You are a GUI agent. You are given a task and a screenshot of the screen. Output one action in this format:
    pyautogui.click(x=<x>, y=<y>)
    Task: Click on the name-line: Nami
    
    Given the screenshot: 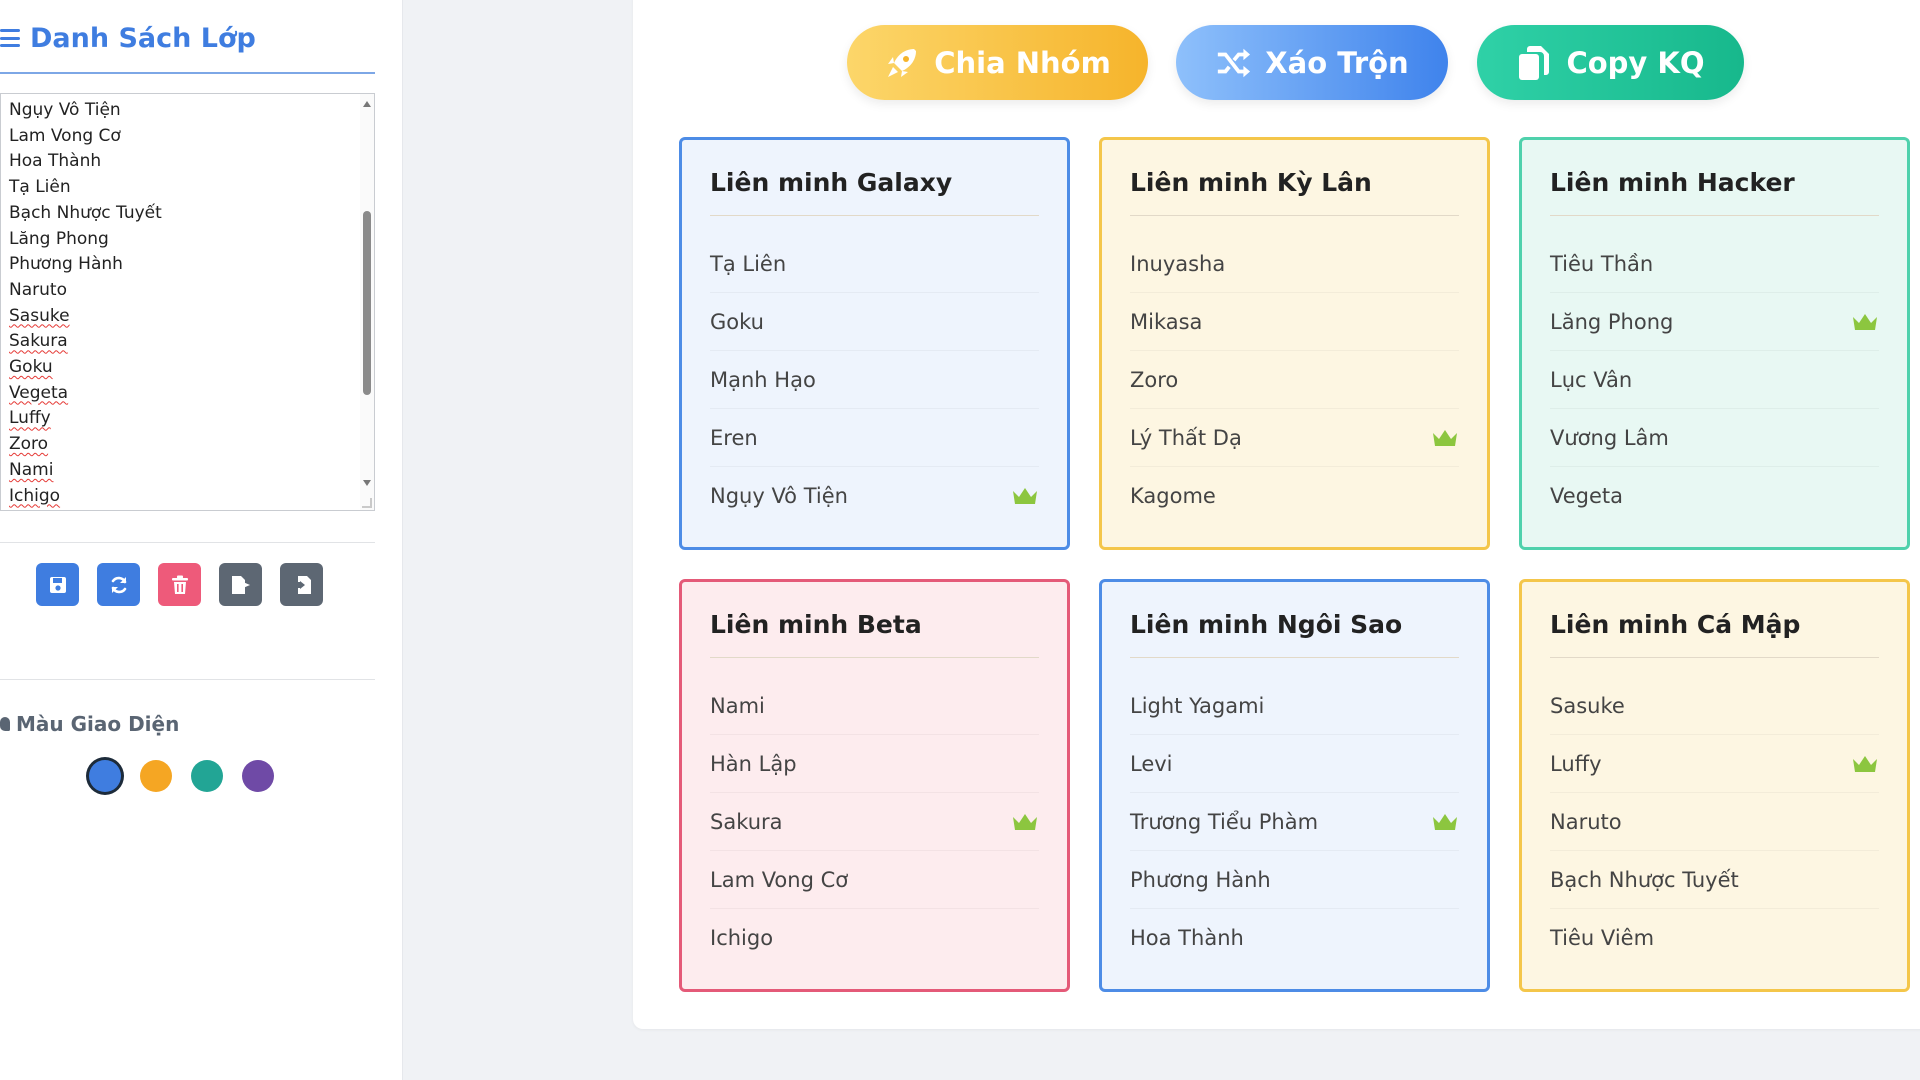 What is the action you would take?
    pyautogui.click(x=31, y=469)
    